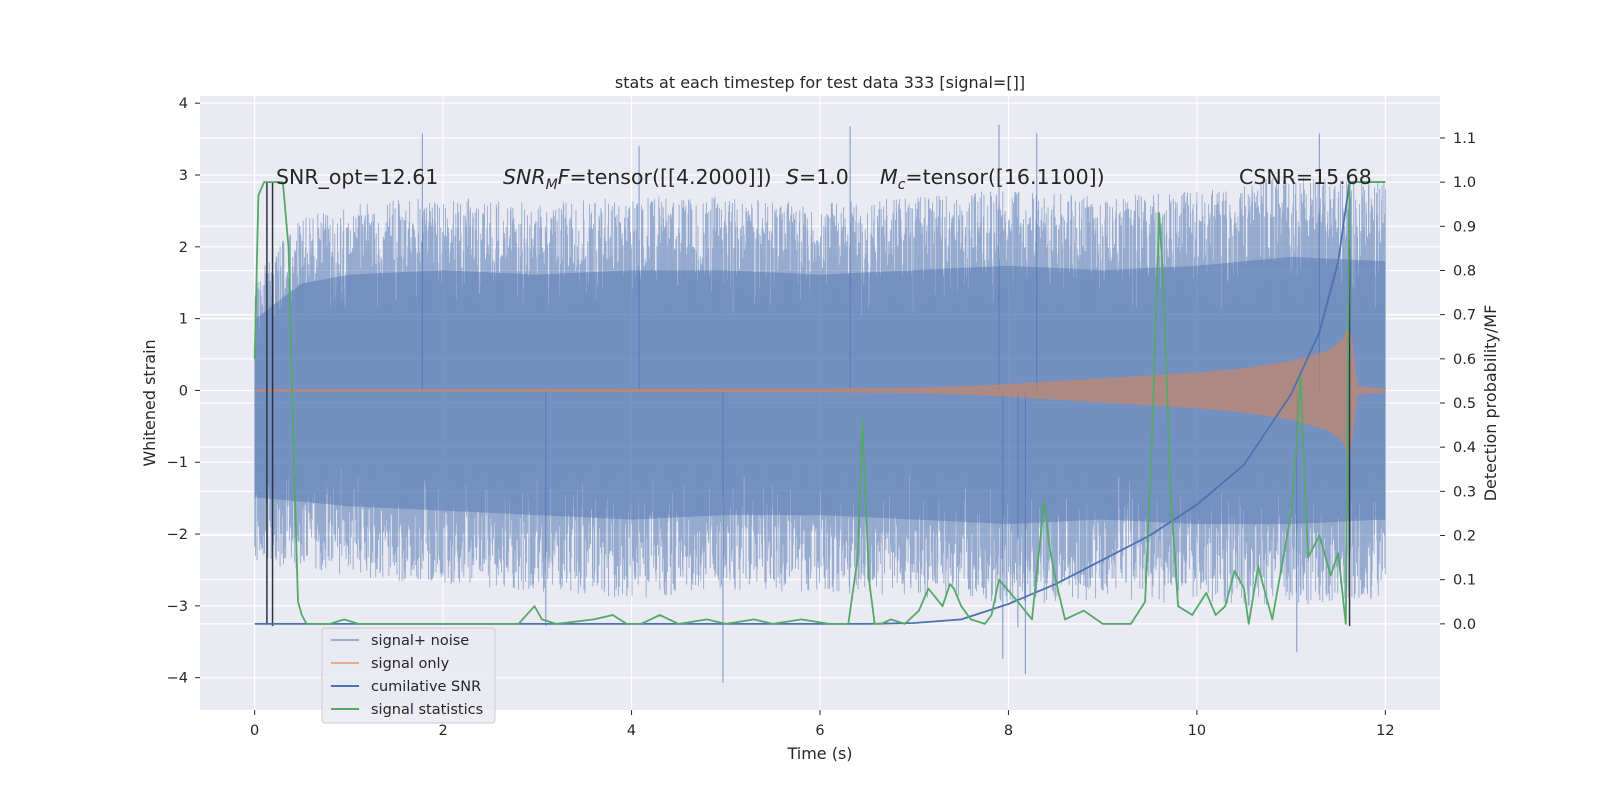 The height and width of the screenshot is (800, 1600). I want to click on x-tick-label: 8, so click(1008, 731).